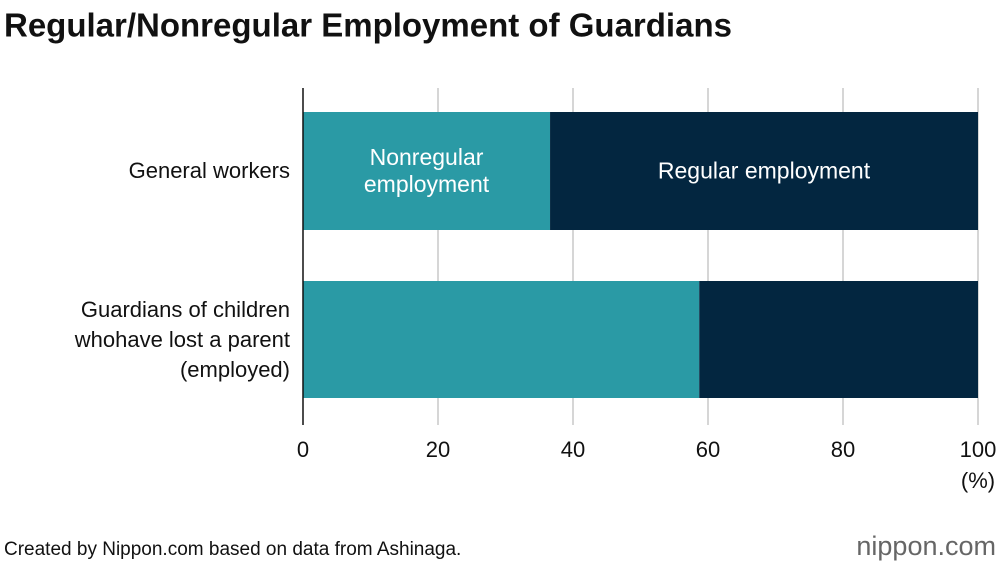 This screenshot has height=570, width=1000. What do you see at coordinates (209, 170) in the screenshot?
I see `y-tick-label: General workers` at bounding box center [209, 170].